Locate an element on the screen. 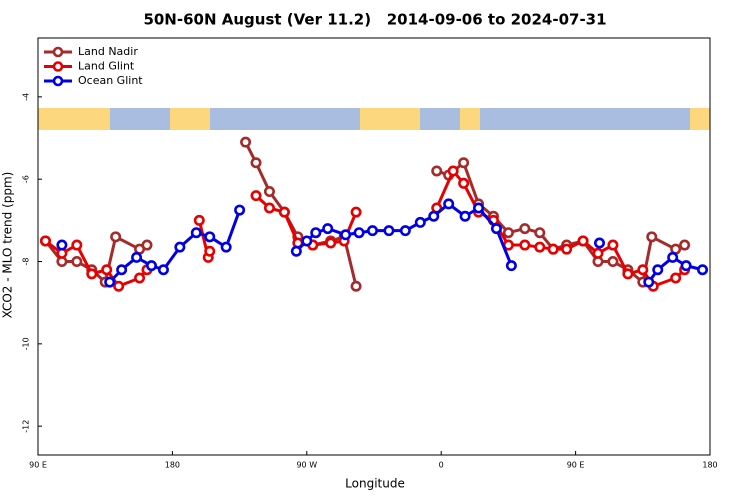 This screenshot has height=504, width=750. x-tick-label: 90 W is located at coordinates (306, 465).